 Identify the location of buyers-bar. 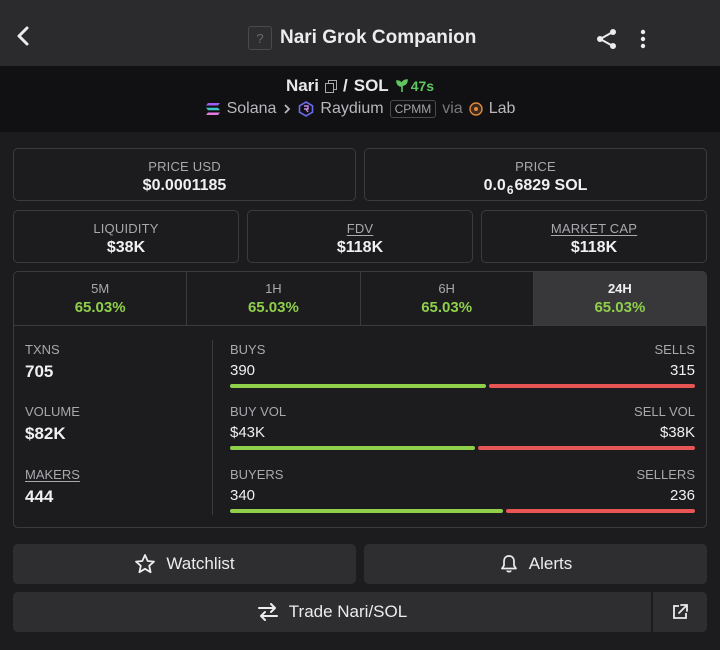
(366, 511).